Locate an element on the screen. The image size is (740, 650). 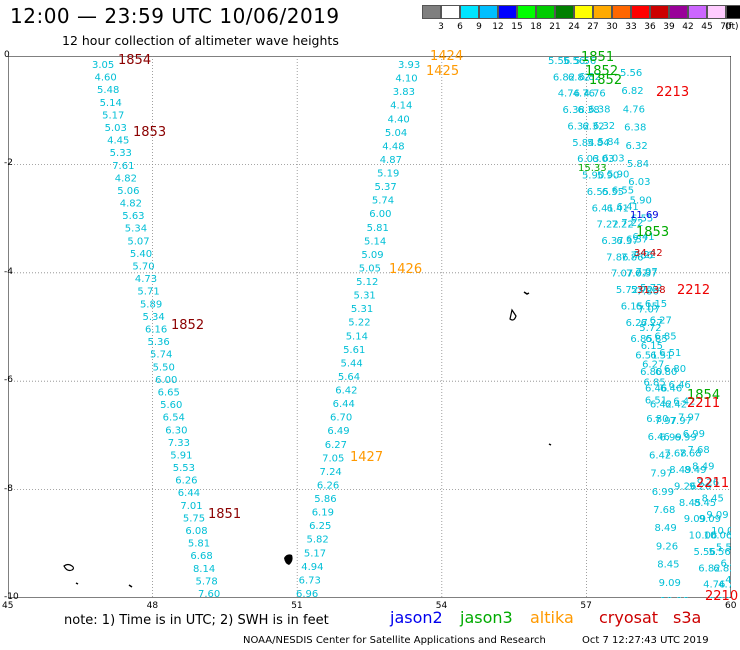
swh-value: 5.84 is located at coordinates (583, 143).